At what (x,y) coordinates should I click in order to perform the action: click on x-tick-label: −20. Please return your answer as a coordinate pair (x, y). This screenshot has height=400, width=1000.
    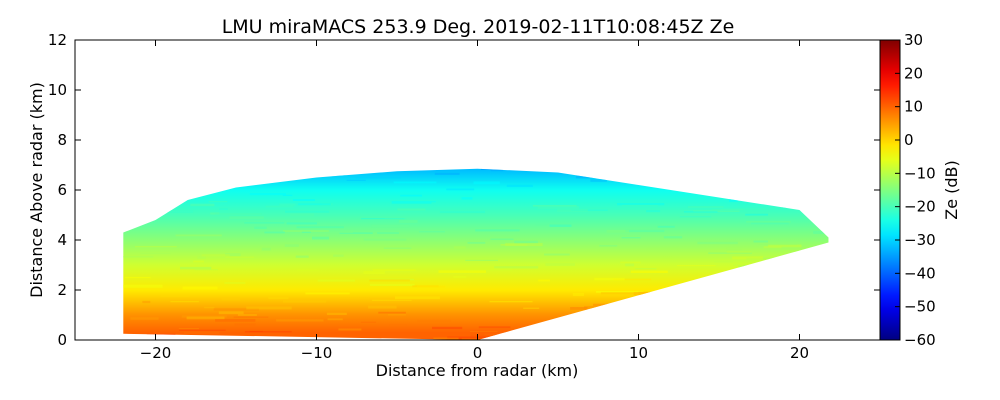
    Looking at the image, I should click on (156, 353).